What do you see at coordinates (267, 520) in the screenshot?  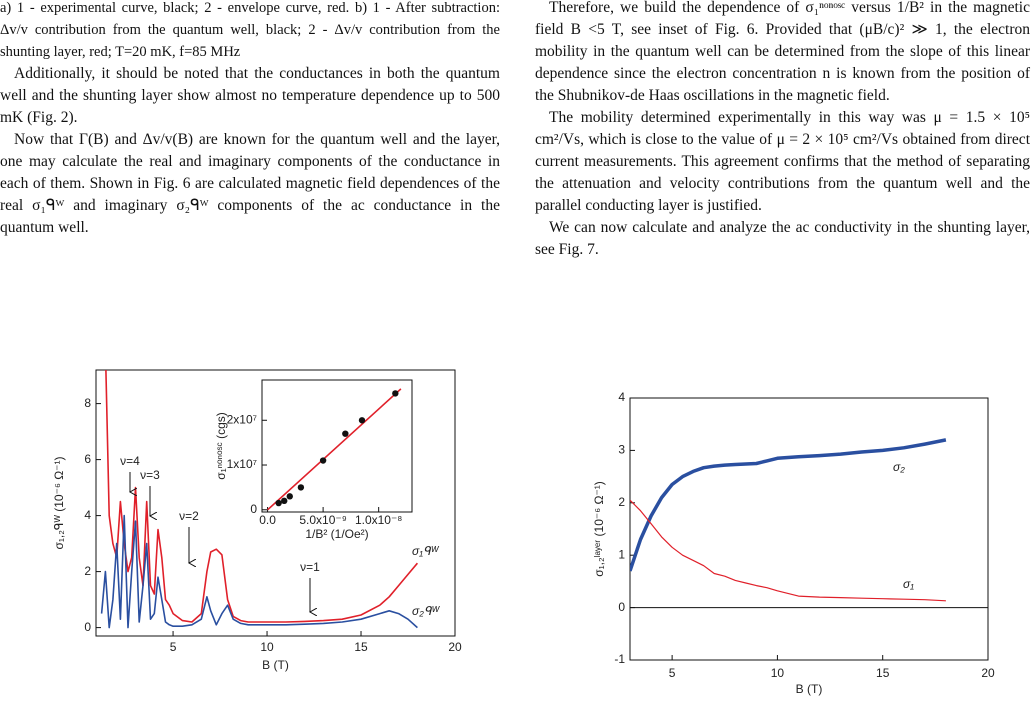 I see `x-tick-label: 0.0` at bounding box center [267, 520].